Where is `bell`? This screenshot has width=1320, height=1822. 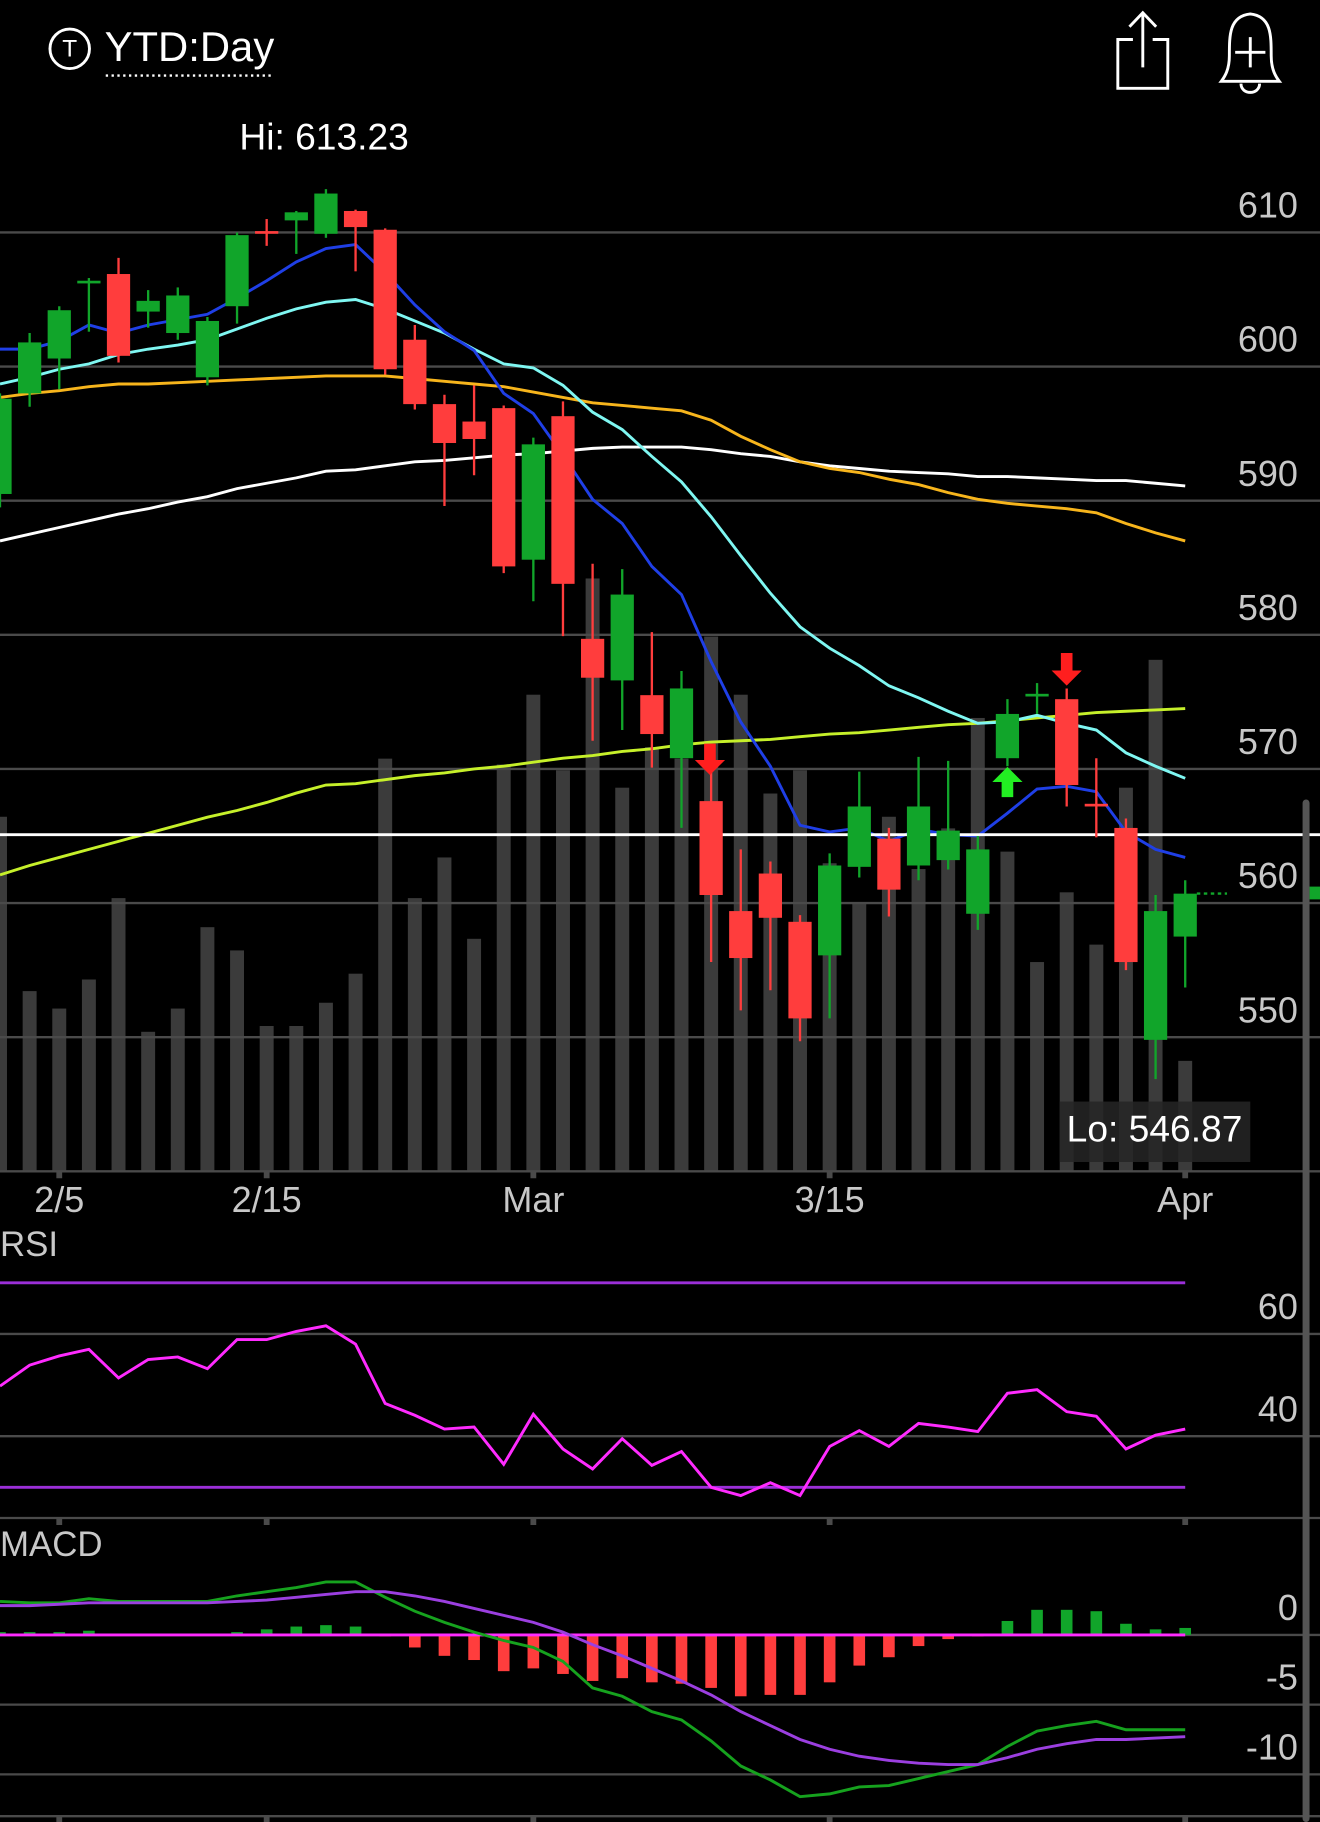 bell is located at coordinates (1250, 47).